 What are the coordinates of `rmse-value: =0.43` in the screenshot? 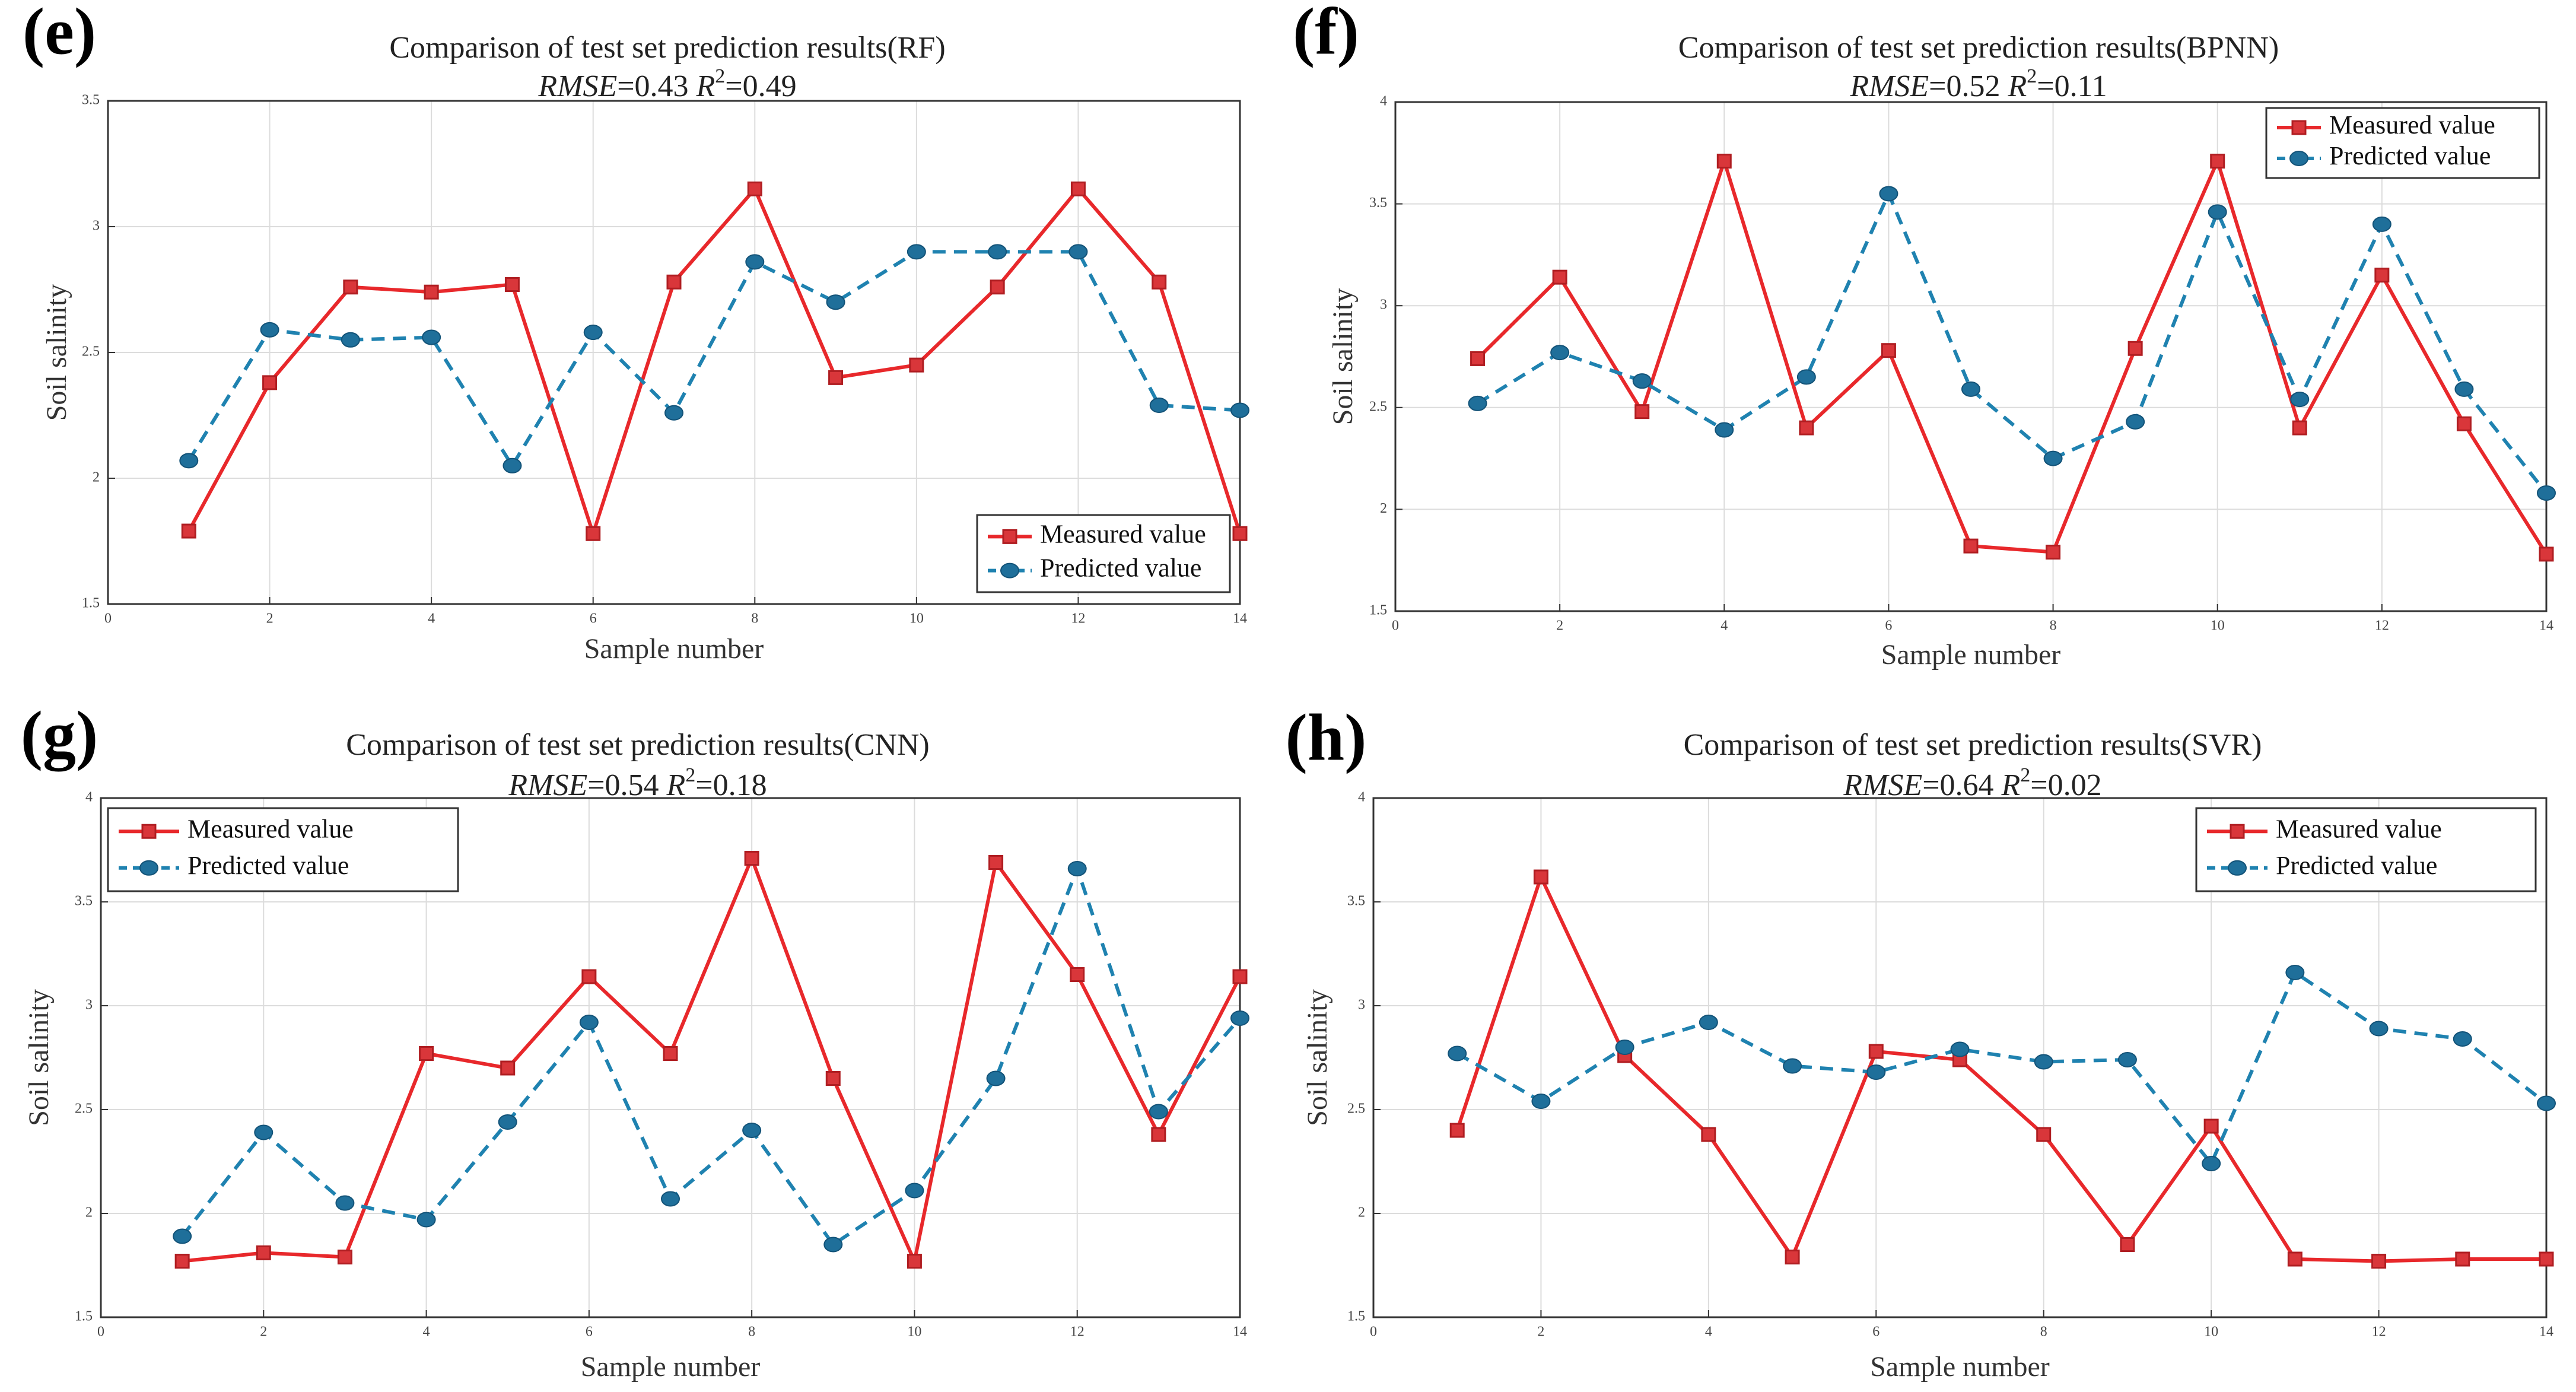 It's located at (656, 86).